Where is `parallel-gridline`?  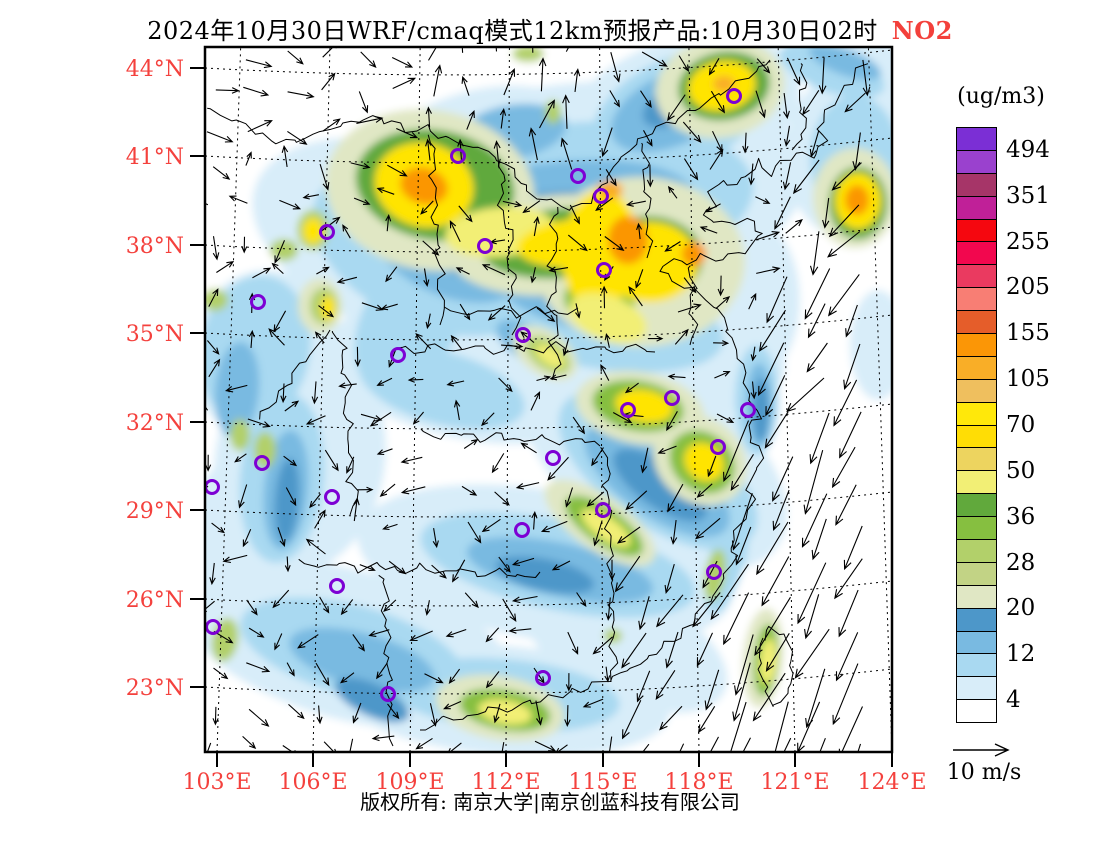 parallel-gridline is located at coordinates (548, 593).